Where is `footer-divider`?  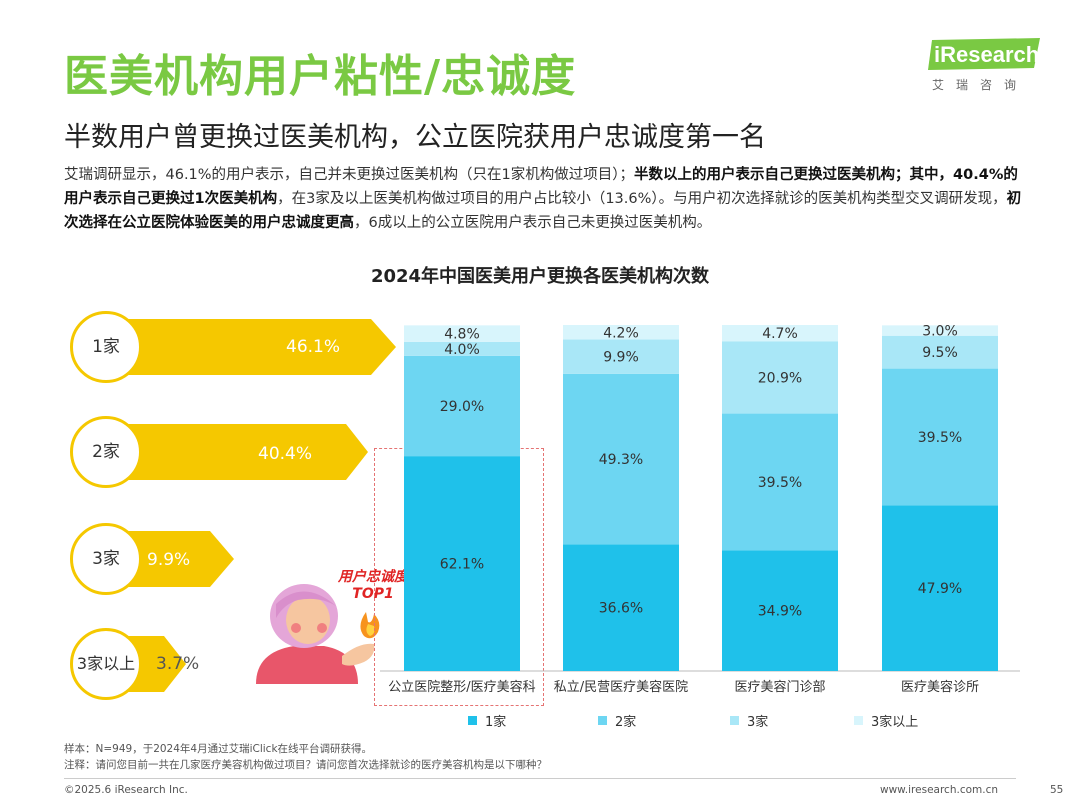 footer-divider is located at coordinates (540, 778).